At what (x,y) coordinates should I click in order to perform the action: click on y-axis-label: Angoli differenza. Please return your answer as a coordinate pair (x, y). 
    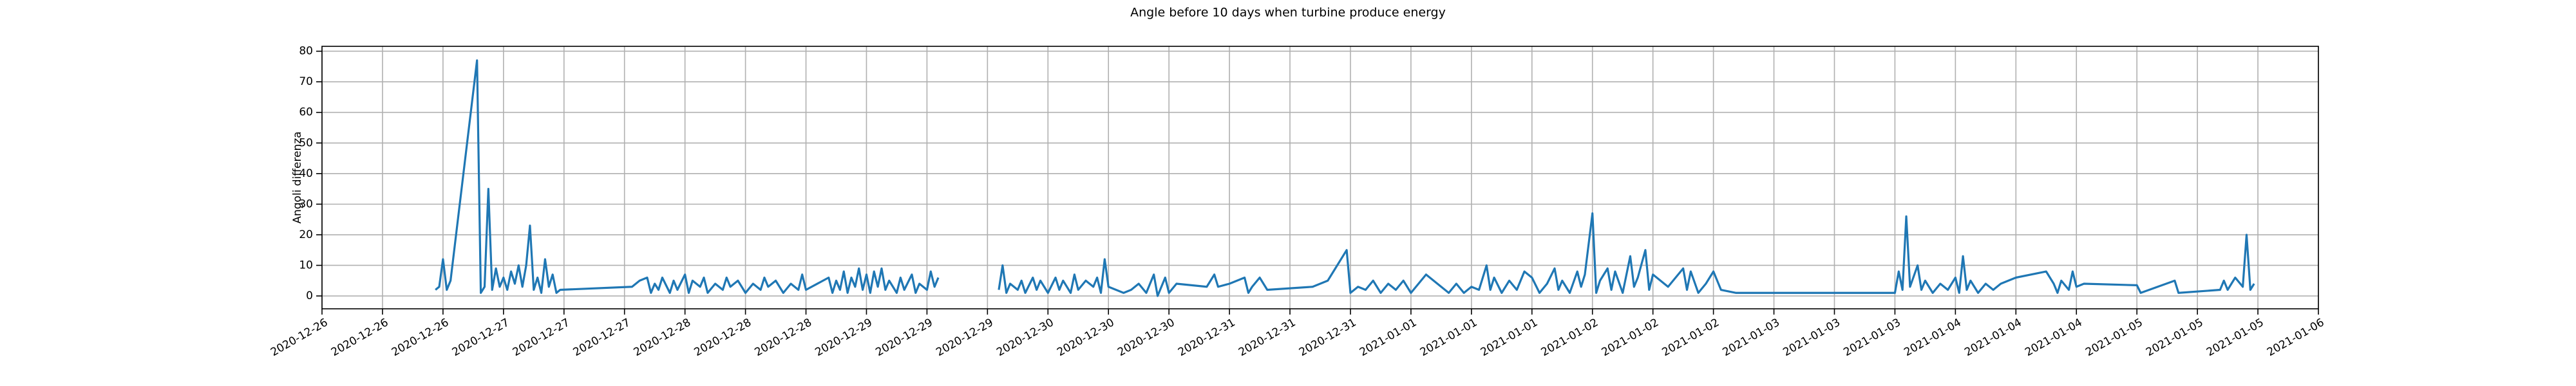
    Looking at the image, I should click on (297, 177).